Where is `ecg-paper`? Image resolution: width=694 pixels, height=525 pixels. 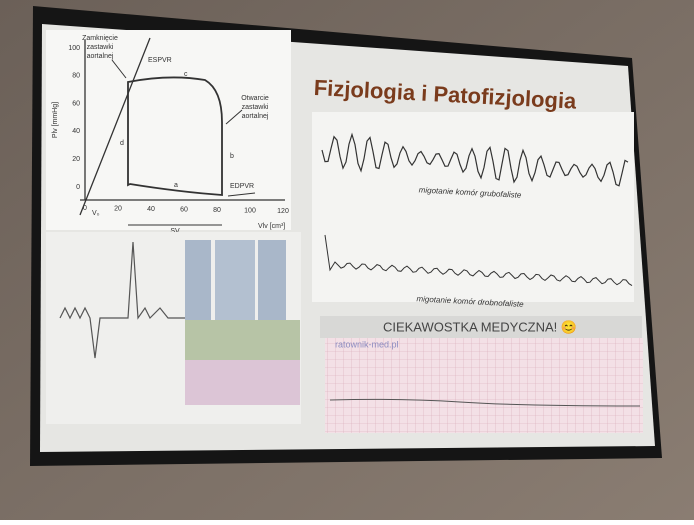 ecg-paper is located at coordinates (484, 385).